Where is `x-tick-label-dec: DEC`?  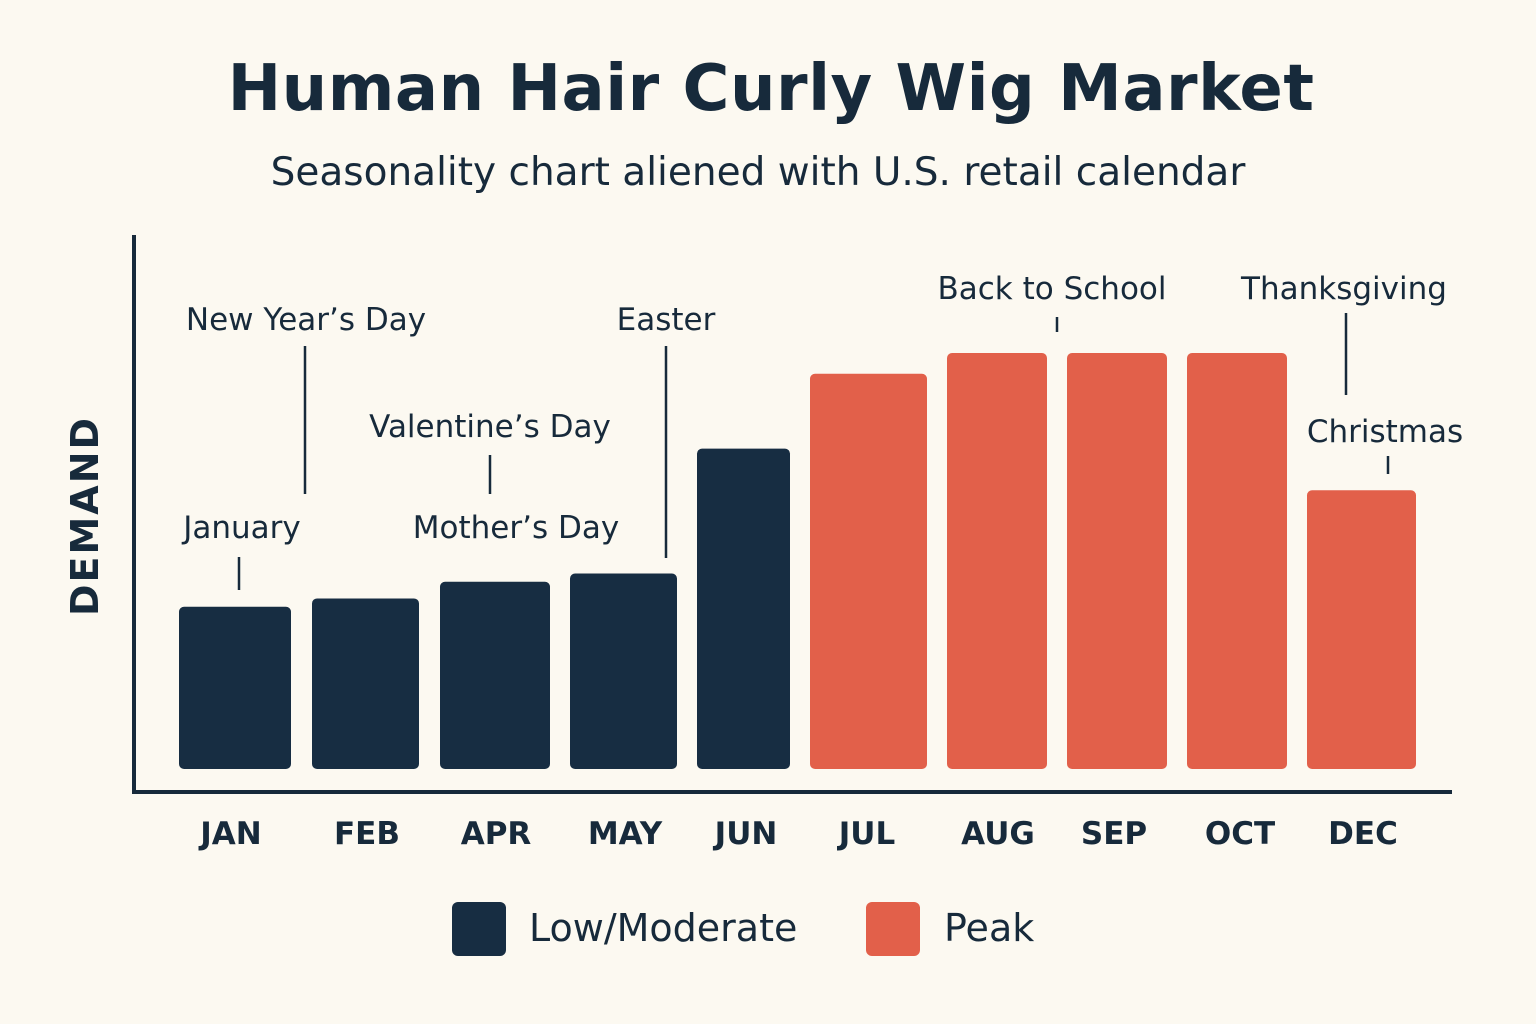 x-tick-label-dec: DEC is located at coordinates (1363, 834).